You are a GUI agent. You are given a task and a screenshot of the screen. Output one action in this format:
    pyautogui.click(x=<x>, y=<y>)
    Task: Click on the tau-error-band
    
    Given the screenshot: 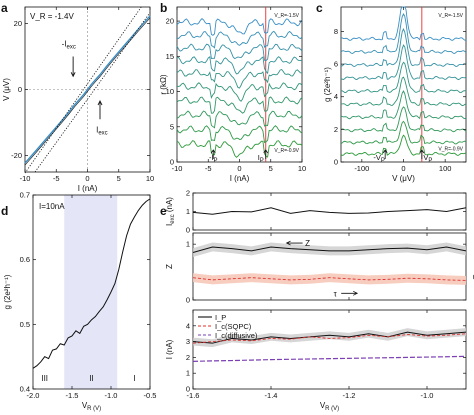 What is the action you would take?
    pyautogui.click(x=329, y=279)
    